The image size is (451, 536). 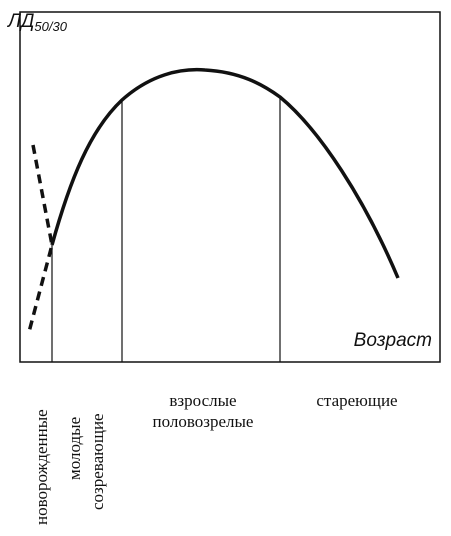 What do you see at coordinates (202, 400) in the screenshot?
I see `stage-label: взрослые` at bounding box center [202, 400].